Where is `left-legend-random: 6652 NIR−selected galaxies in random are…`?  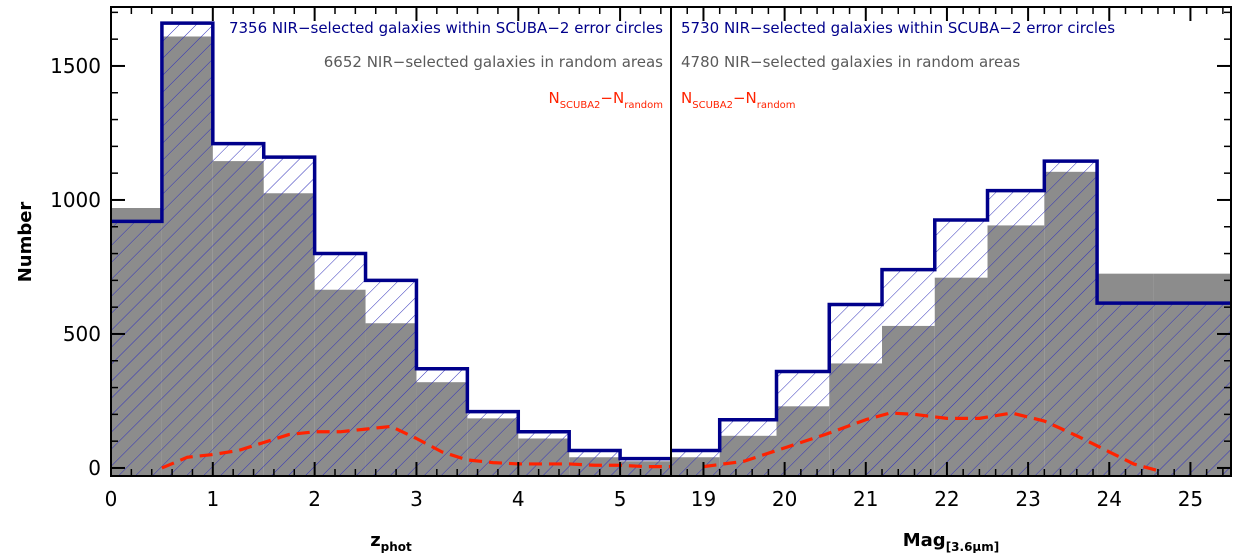
left-legend-random: 6652 NIR−selected galaxies in random are… is located at coordinates (493, 62).